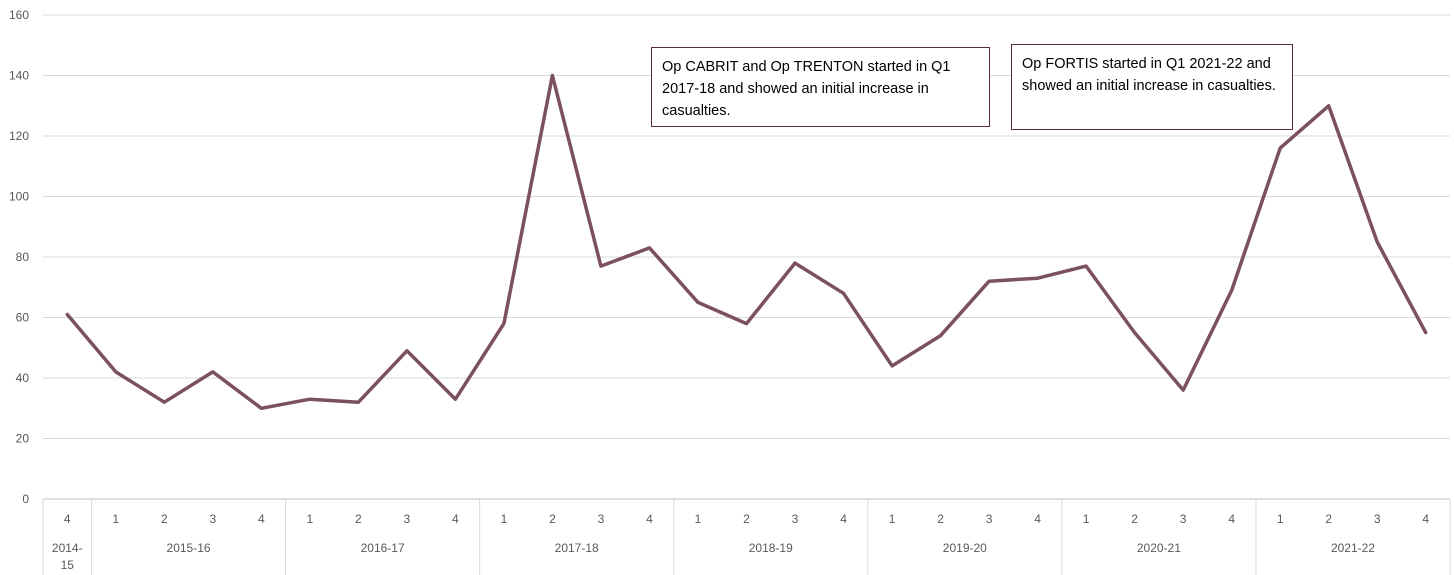  What do you see at coordinates (19, 15) in the screenshot?
I see `y-tick-label: 160` at bounding box center [19, 15].